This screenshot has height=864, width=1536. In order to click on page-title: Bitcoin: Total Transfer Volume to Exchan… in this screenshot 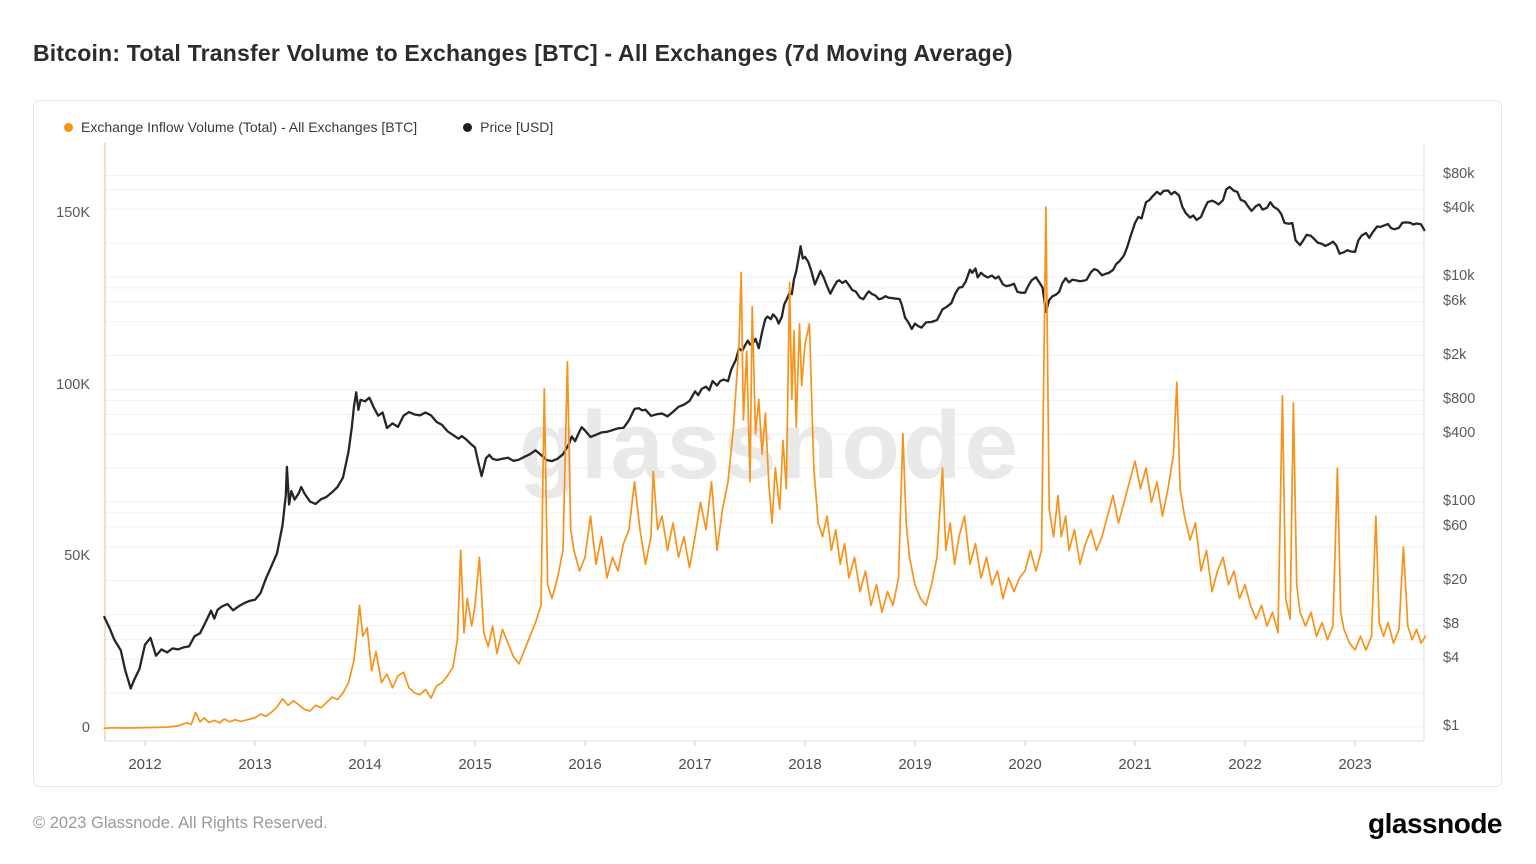, I will do `click(523, 53)`.